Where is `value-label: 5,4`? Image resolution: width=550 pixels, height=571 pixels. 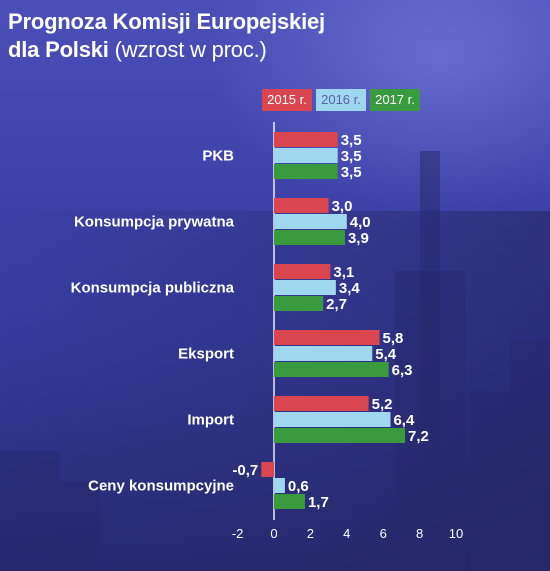 value-label: 5,4 is located at coordinates (386, 354).